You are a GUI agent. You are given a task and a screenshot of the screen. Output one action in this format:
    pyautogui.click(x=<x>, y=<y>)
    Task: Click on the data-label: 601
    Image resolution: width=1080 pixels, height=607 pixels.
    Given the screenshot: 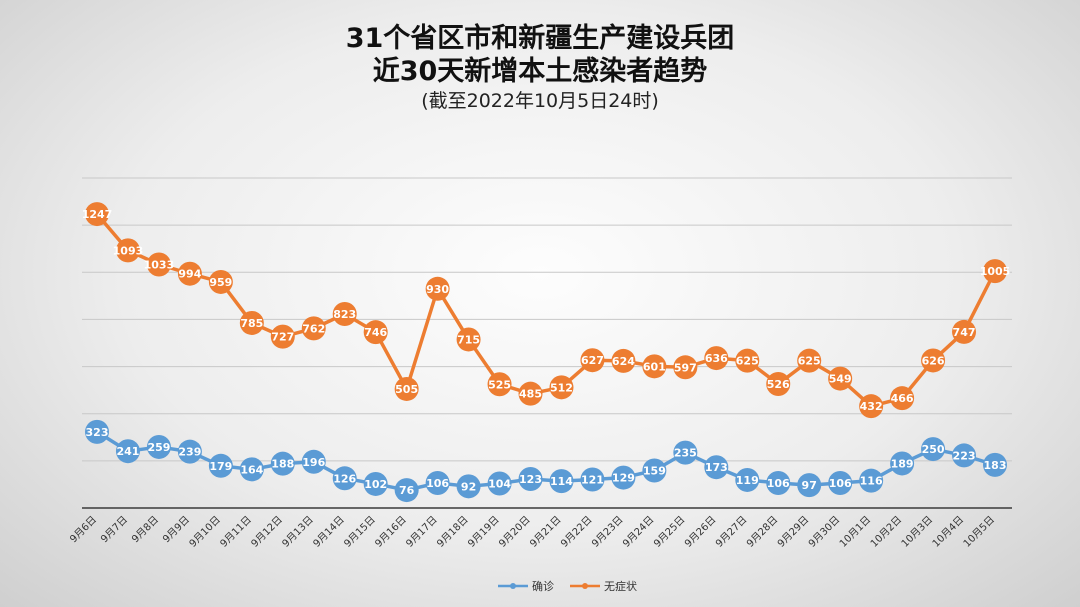 What is the action you would take?
    pyautogui.click(x=654, y=366)
    